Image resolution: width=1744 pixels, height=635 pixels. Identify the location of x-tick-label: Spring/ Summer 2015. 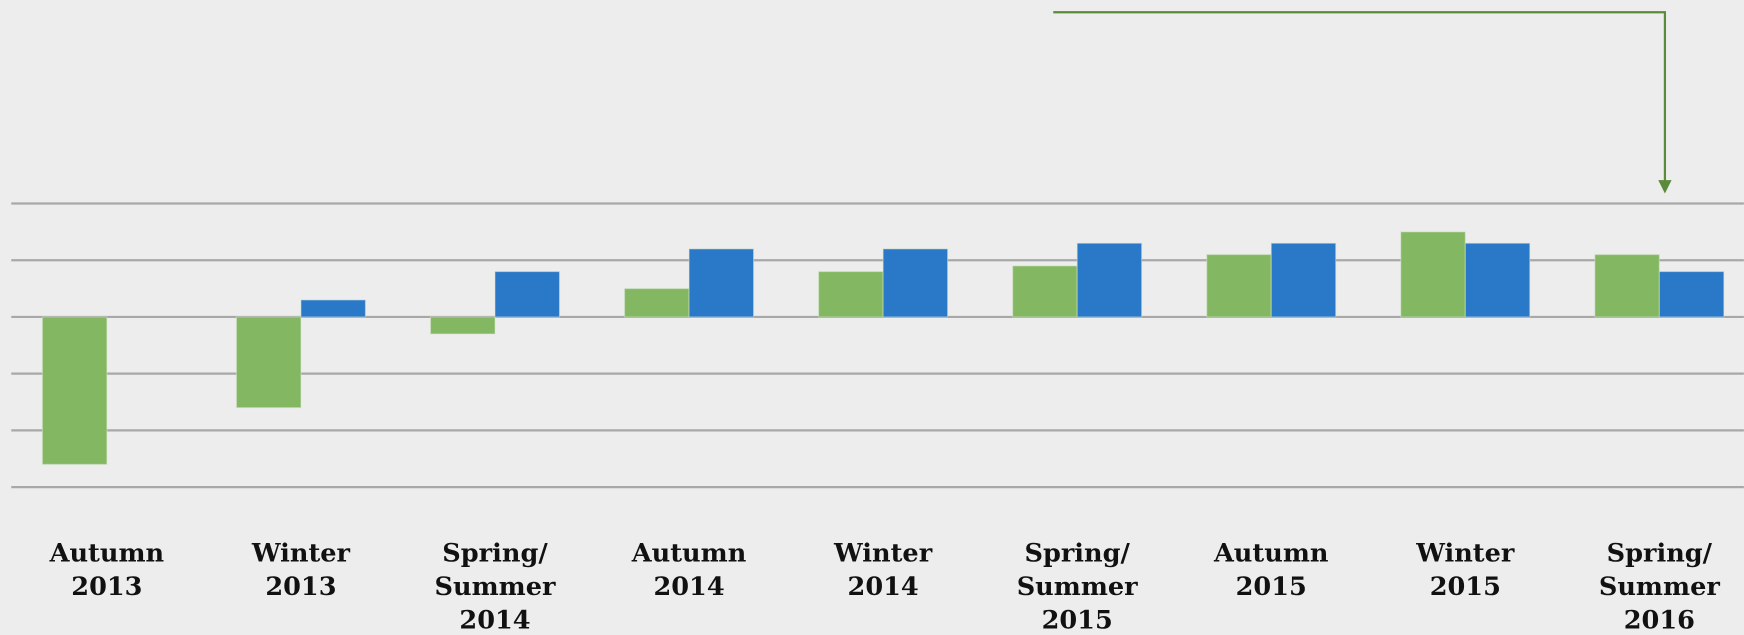
(1077, 586).